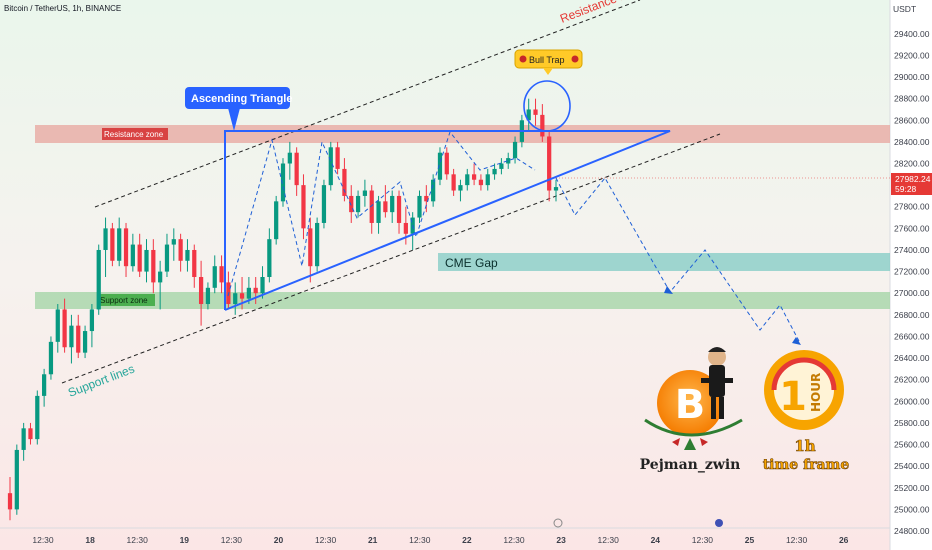 The image size is (932, 550). What do you see at coordinates (719, 523) in the screenshot?
I see `us-flag-event-icon` at bounding box center [719, 523].